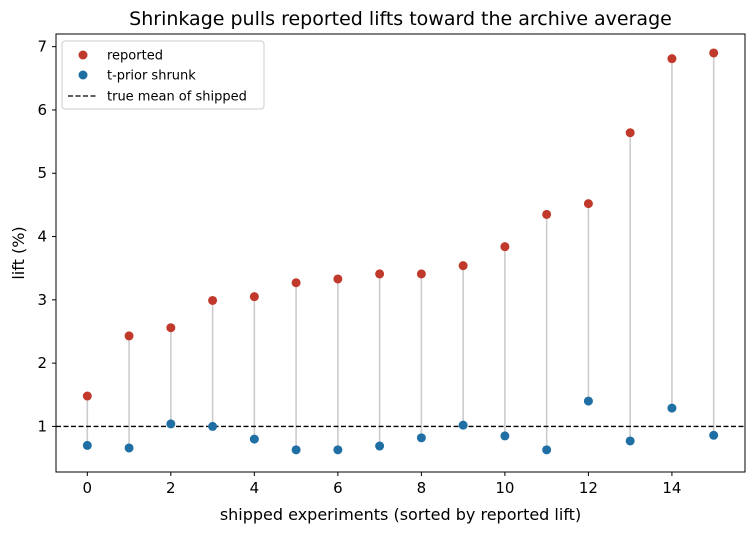 This screenshot has width=755, height=535. I want to click on x-tick-label: 10, so click(504, 488).